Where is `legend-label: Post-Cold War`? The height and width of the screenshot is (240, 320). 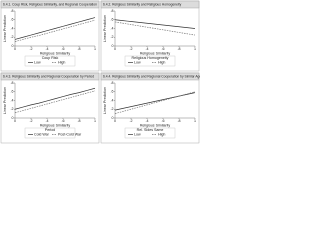
legend-label: Post-Cold War is located at coordinates (70, 134).